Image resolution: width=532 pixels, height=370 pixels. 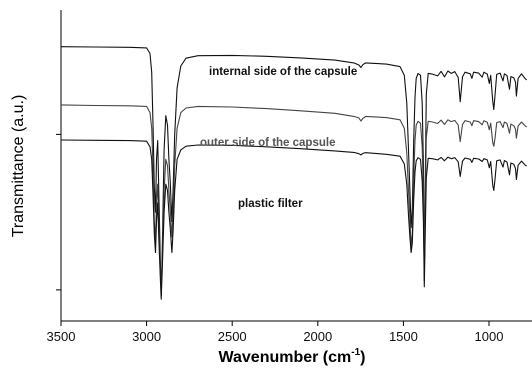 What do you see at coordinates (317, 336) in the screenshot?
I see `x-tick-label-2000: 2000` at bounding box center [317, 336].